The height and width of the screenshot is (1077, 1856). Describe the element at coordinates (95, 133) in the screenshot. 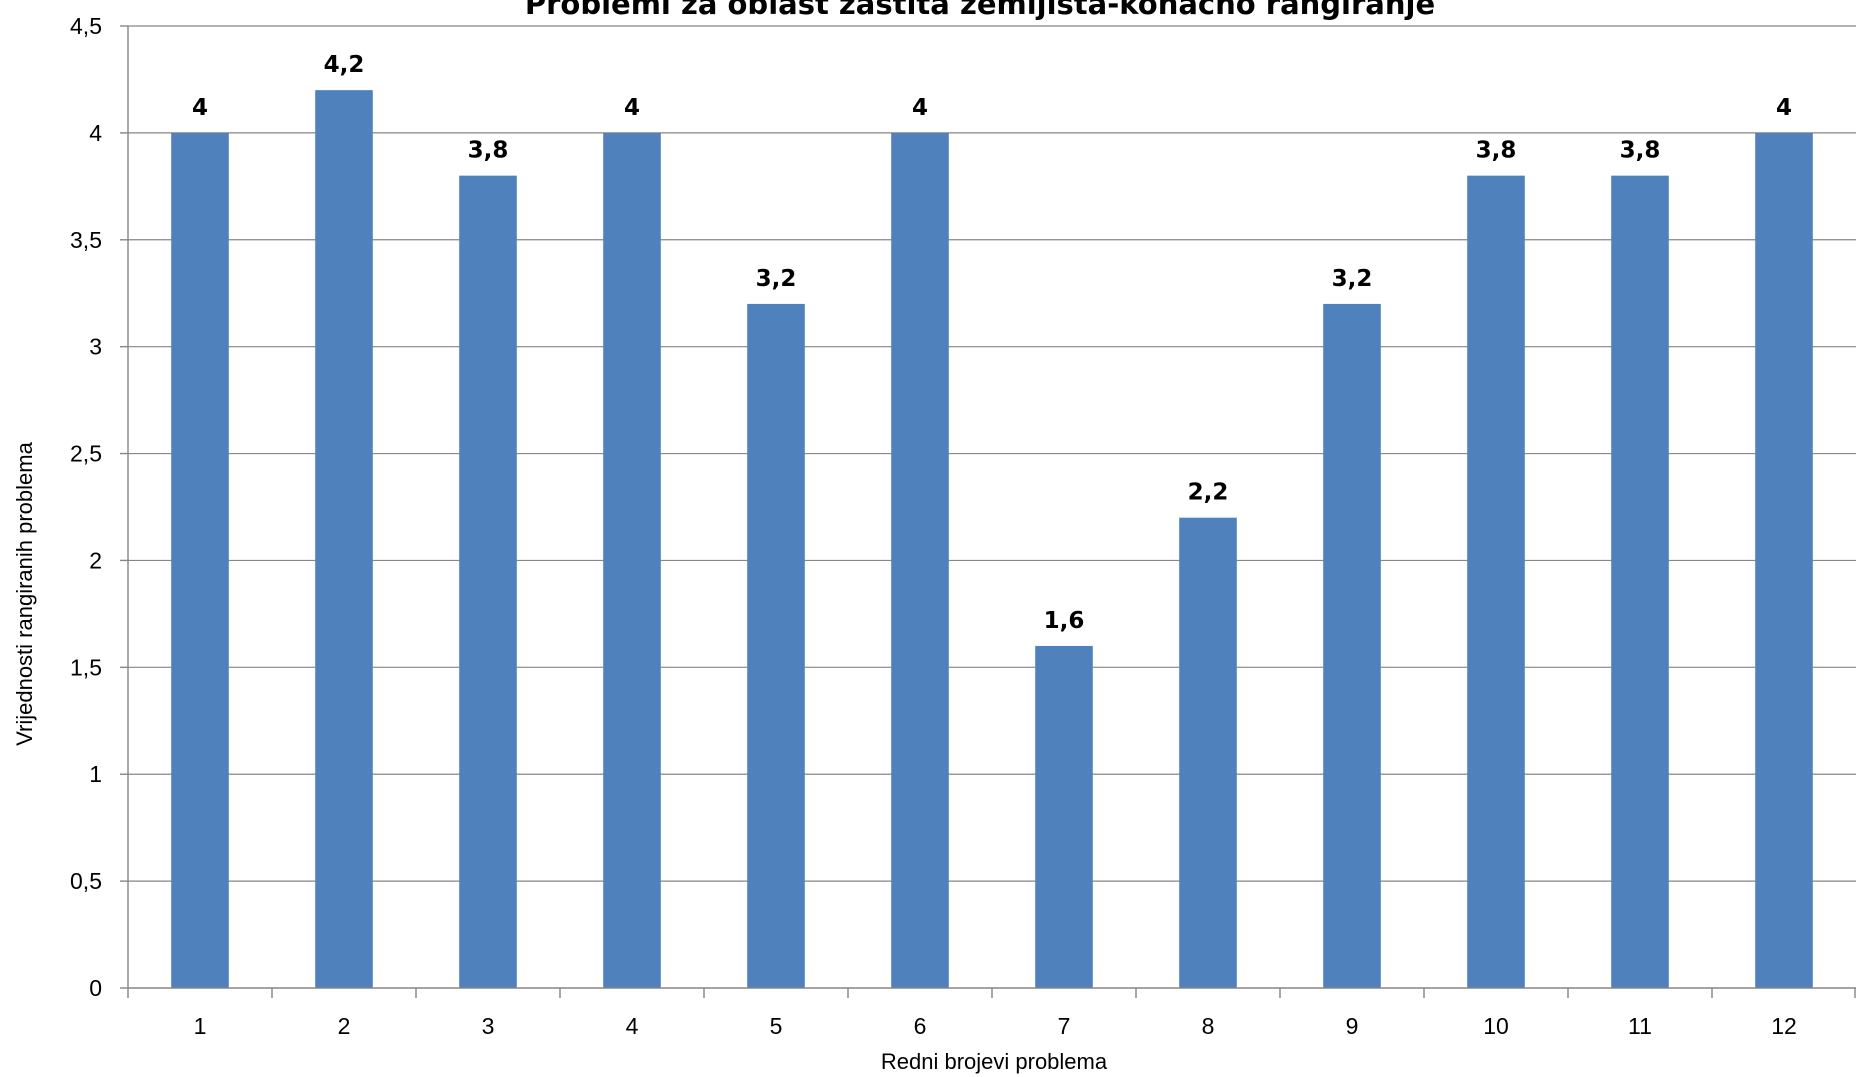

I see `y-tick-label-8: 4` at that location.